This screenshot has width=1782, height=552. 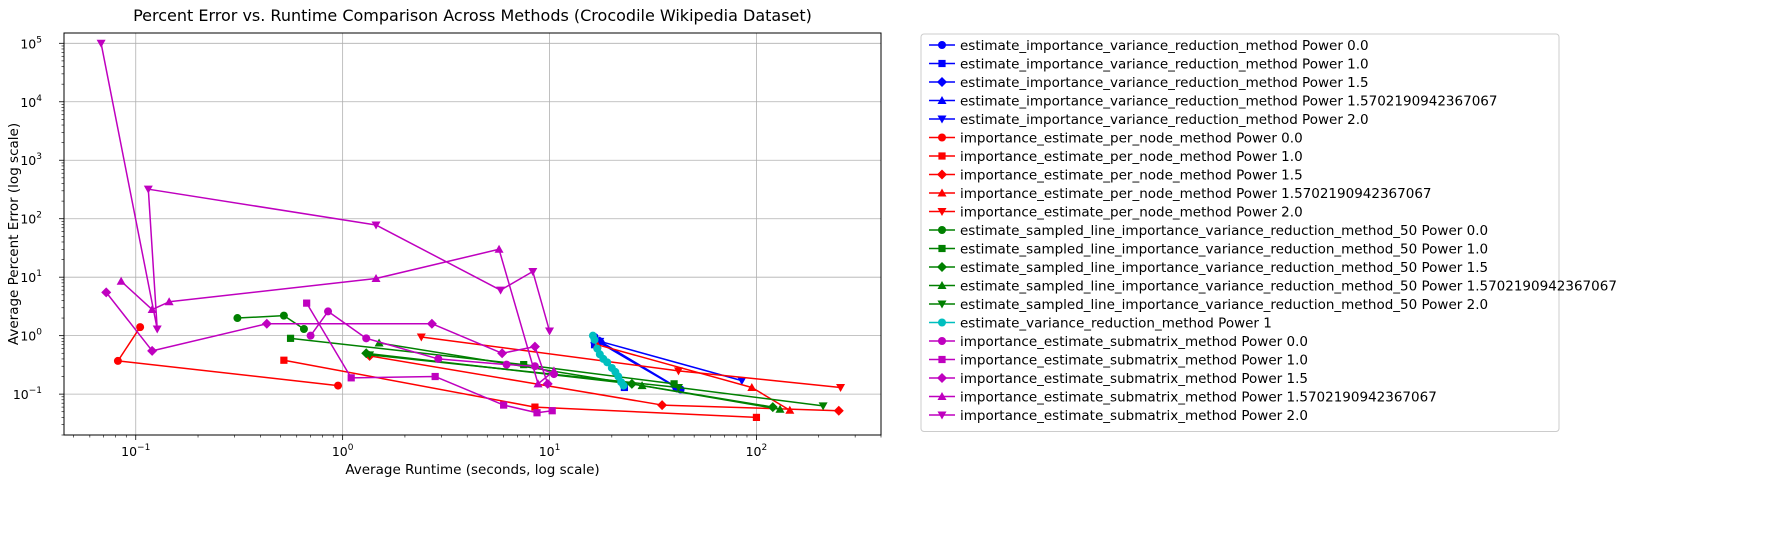 What do you see at coordinates (31, 219) in the screenshot?
I see `y-tick-label: 10²` at bounding box center [31, 219].